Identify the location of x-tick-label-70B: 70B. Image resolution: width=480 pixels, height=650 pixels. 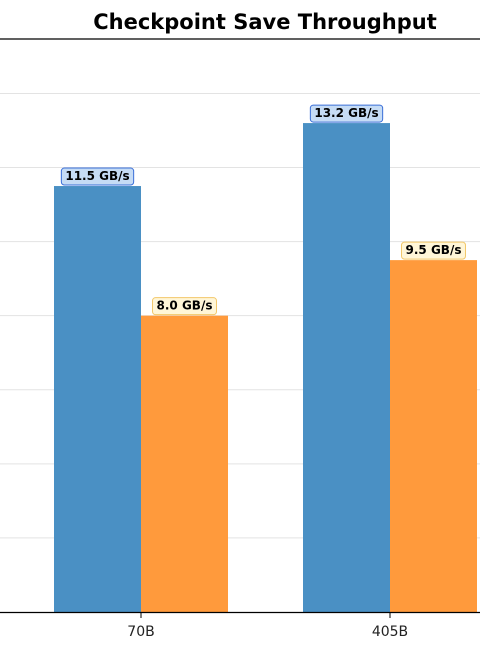
(140, 632).